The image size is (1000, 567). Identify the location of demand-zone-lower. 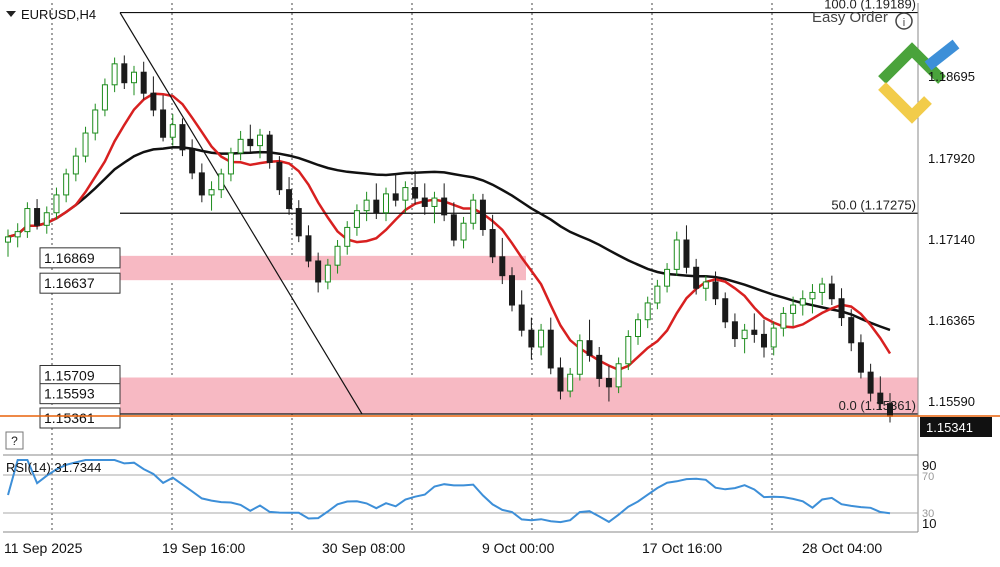
(519, 395).